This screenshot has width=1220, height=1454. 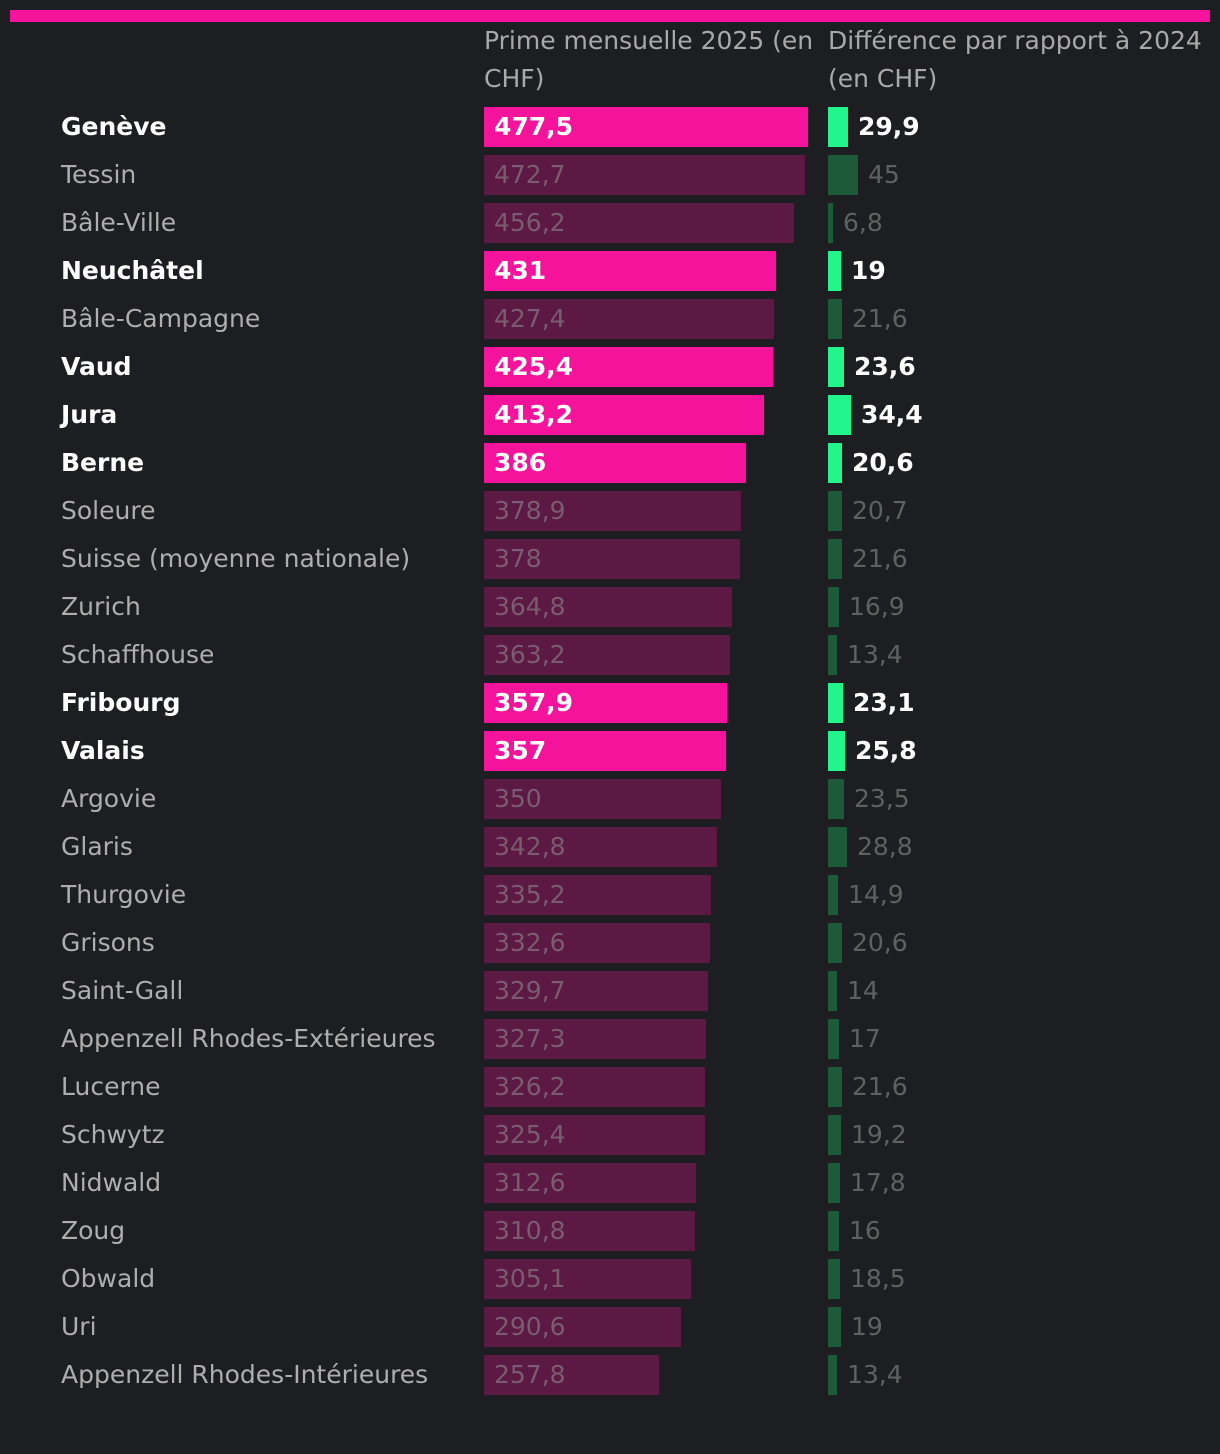 What do you see at coordinates (868, 270) in the screenshot?
I see `diff-value-label: 19` at bounding box center [868, 270].